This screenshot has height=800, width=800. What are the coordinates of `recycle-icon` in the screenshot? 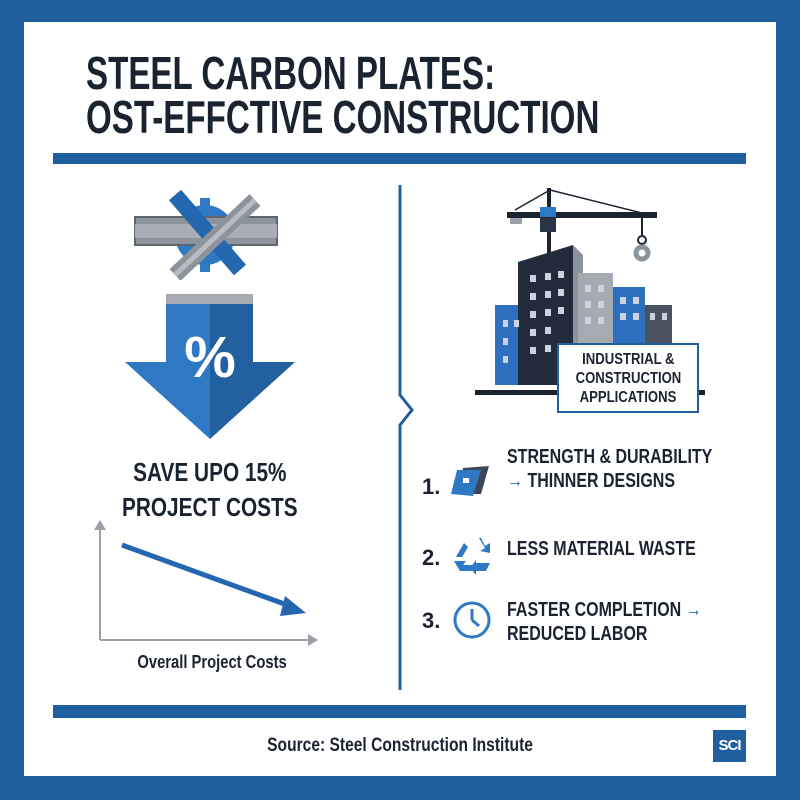 It's located at (472, 556).